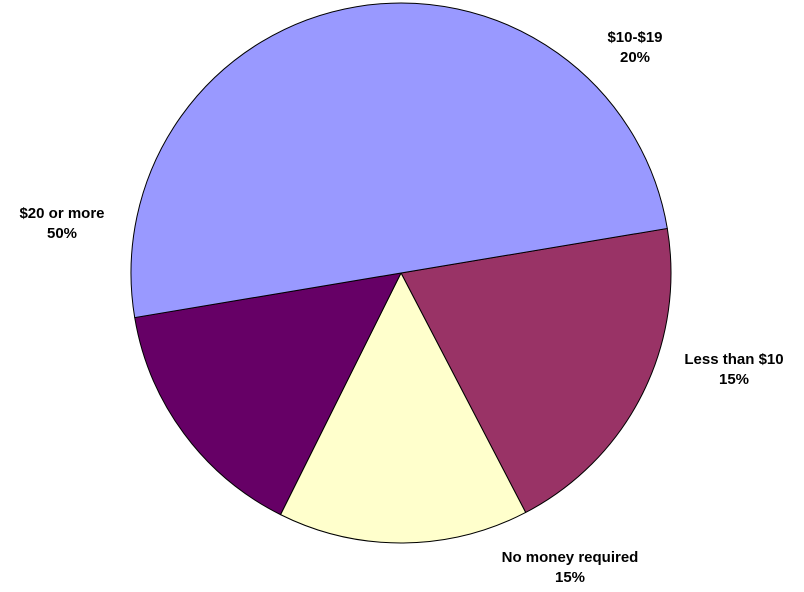 The image size is (804, 592). I want to click on pie-slice-no-money-required, so click(268, 394).